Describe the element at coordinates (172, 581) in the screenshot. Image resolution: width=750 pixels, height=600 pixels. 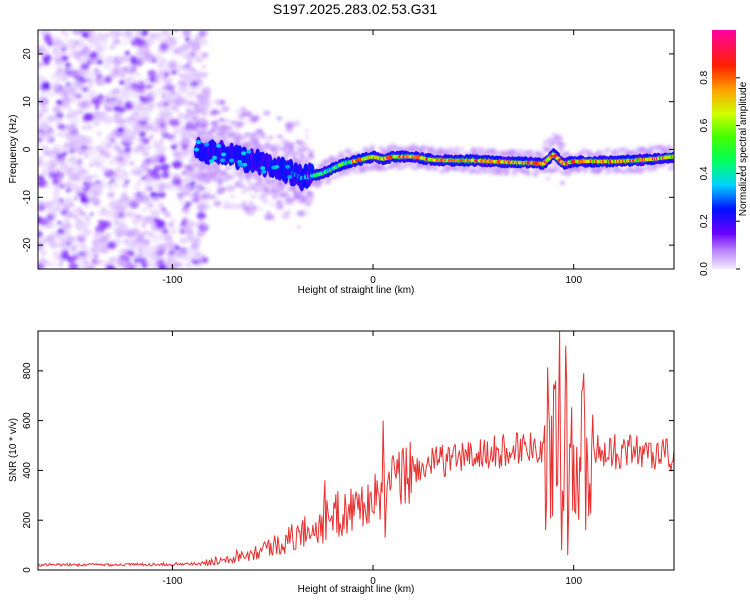
I see `snr-x-tick-label: -100` at that location.